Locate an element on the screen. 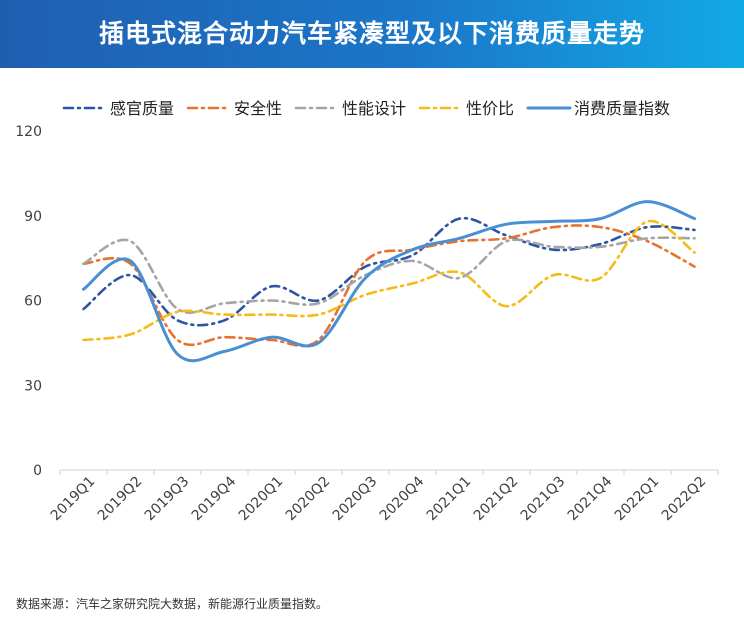 The width and height of the screenshot is (744, 628). legend-label-1: 感官质量 is located at coordinates (142, 108).